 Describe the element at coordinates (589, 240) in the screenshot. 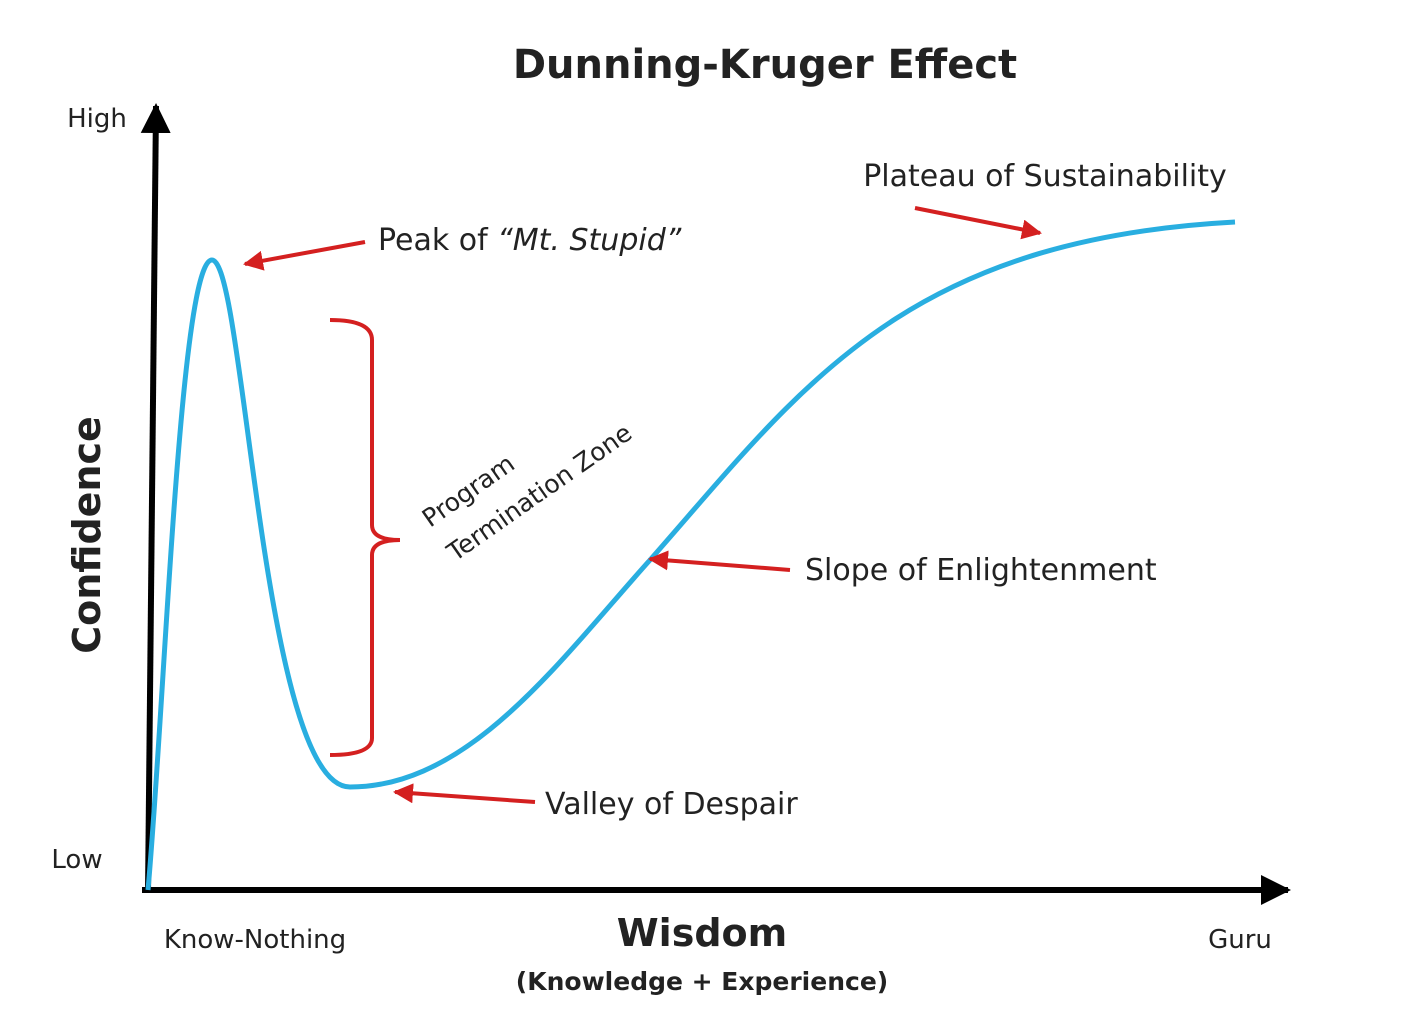

I see `peak-name: “Mt. Stupid”` at that location.